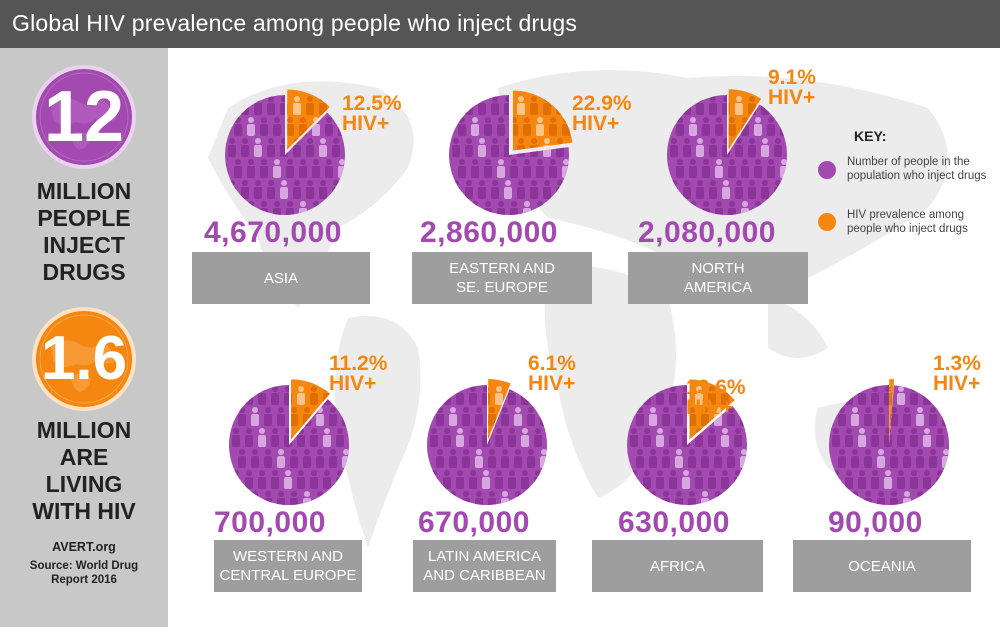  I want to click on region-label-line: LATIN AMERICA, so click(484, 556).